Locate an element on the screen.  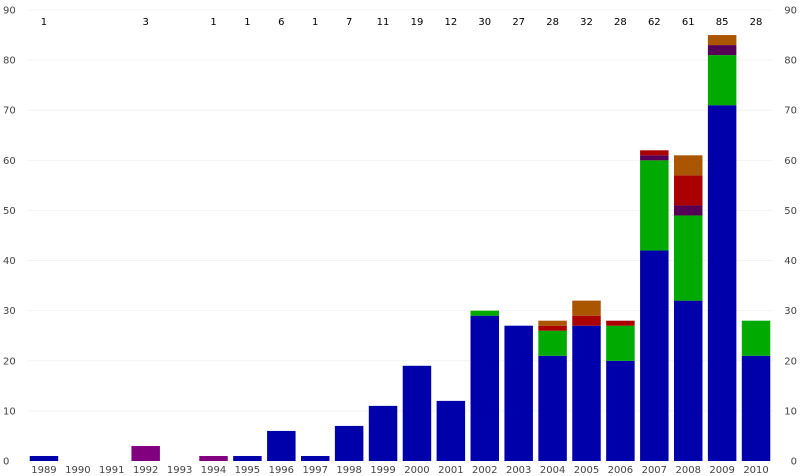
x-tick-label: 1989 is located at coordinates (43, 470).